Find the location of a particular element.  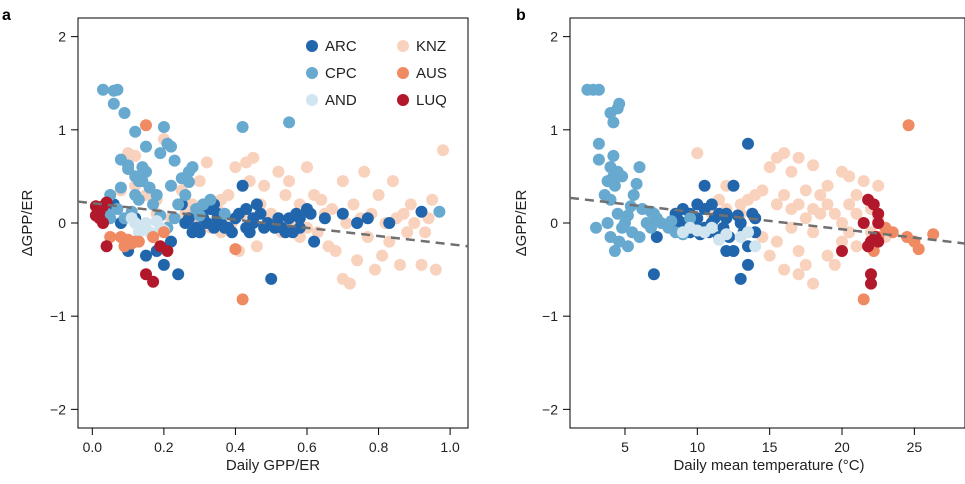

x-tick-label: 5 is located at coordinates (625, 447).